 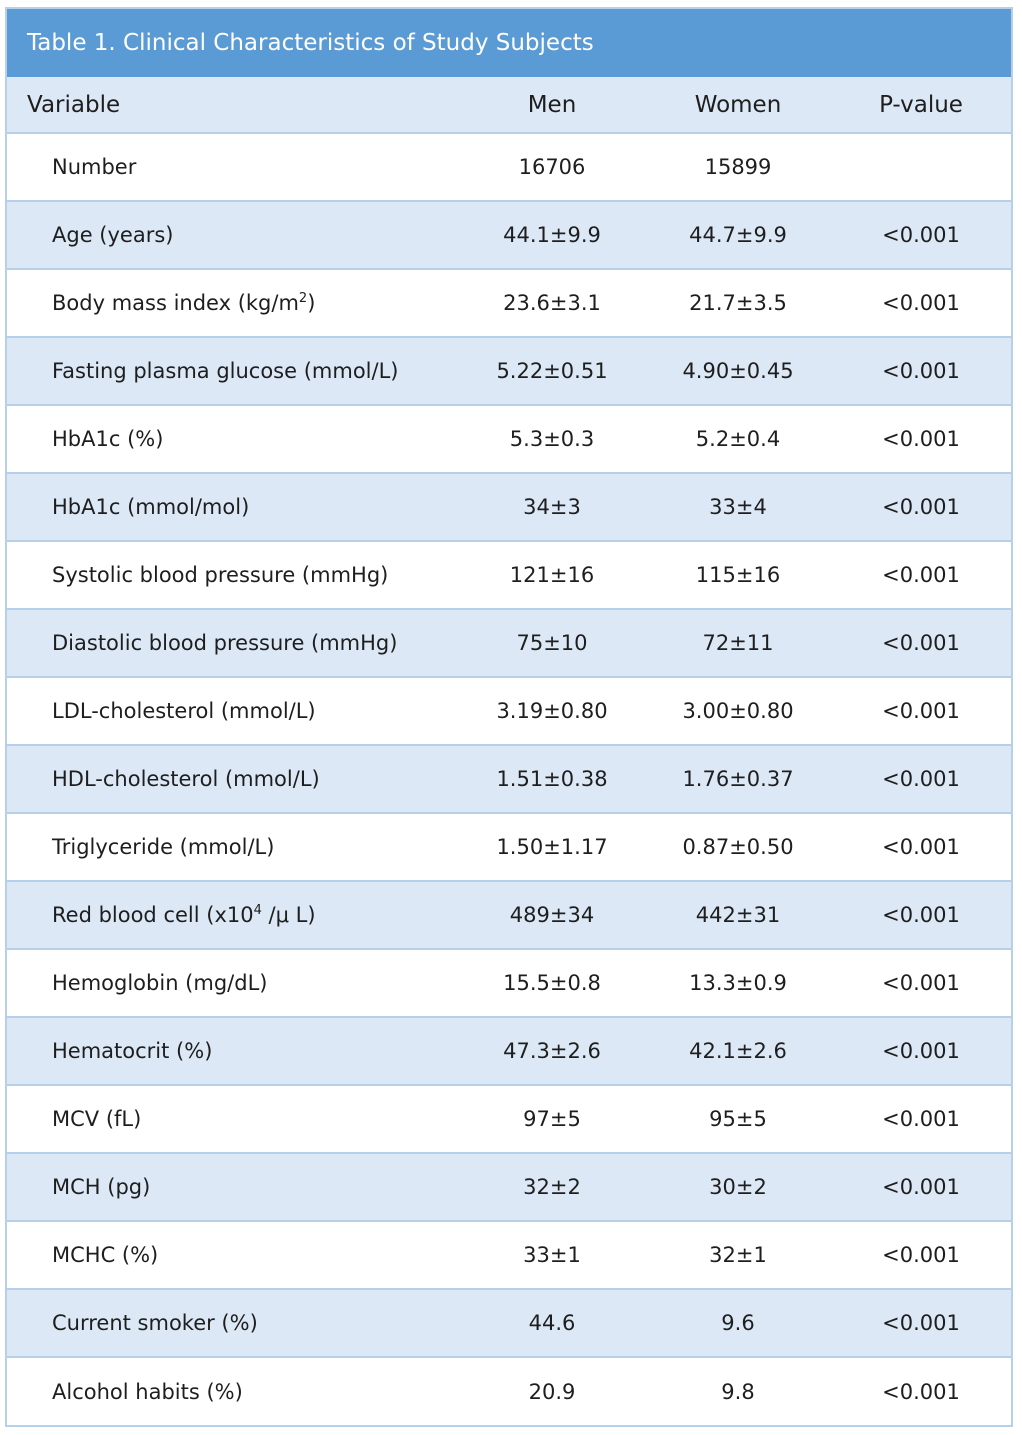 I want to click on variable-label: Body mass index (kg/m, so click(x=175, y=303).